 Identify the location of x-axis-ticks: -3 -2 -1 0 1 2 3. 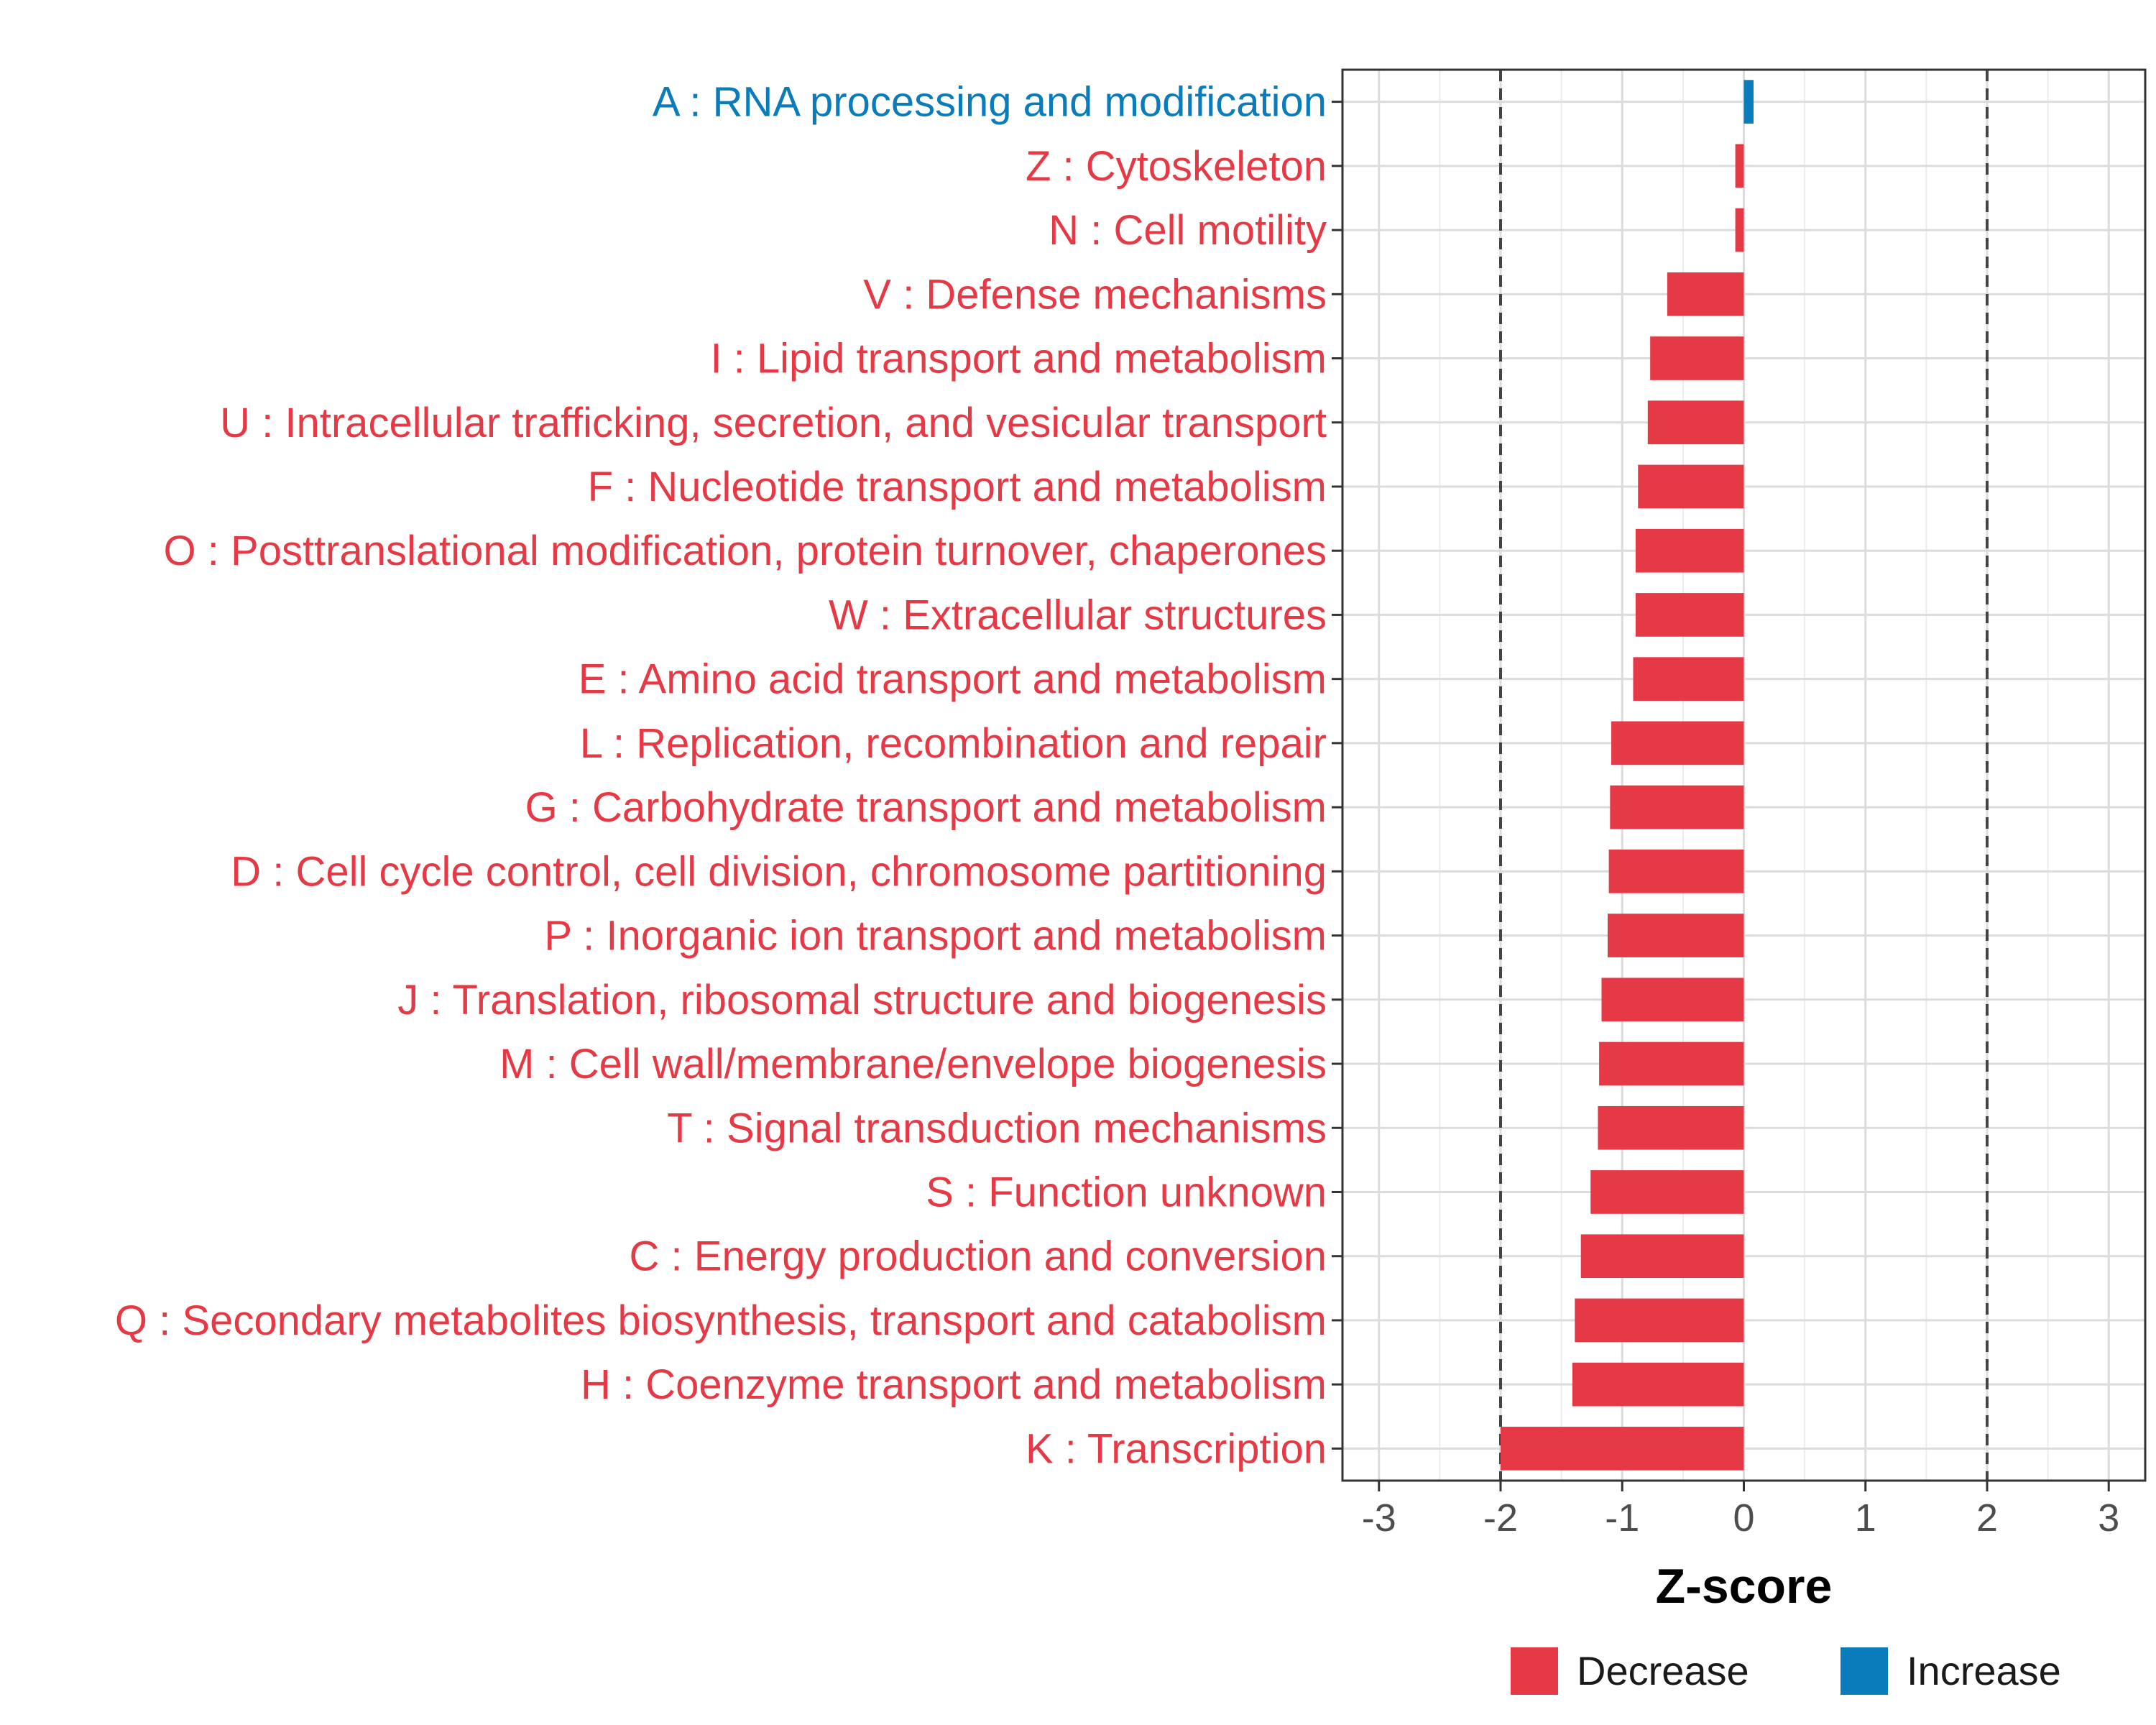
(1740, 1510).